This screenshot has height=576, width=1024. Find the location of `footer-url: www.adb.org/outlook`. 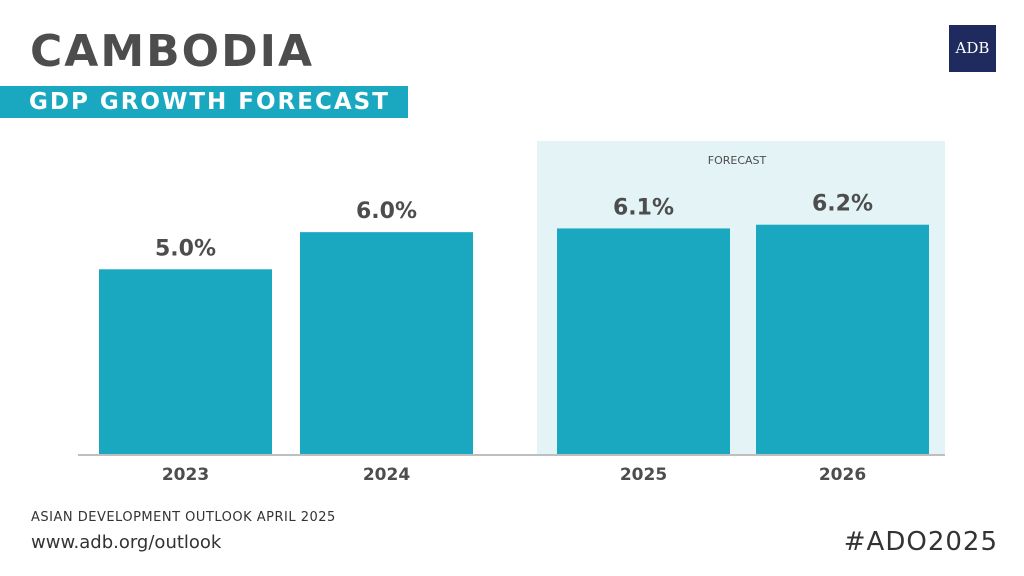

footer-url: www.adb.org/outlook is located at coordinates (126, 542).